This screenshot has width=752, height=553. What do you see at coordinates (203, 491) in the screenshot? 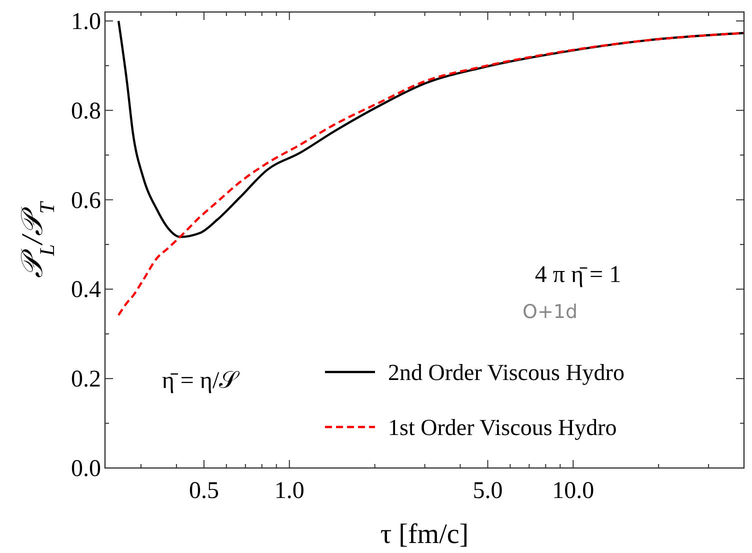
I see `x-tick-label: 0.5` at bounding box center [203, 491].